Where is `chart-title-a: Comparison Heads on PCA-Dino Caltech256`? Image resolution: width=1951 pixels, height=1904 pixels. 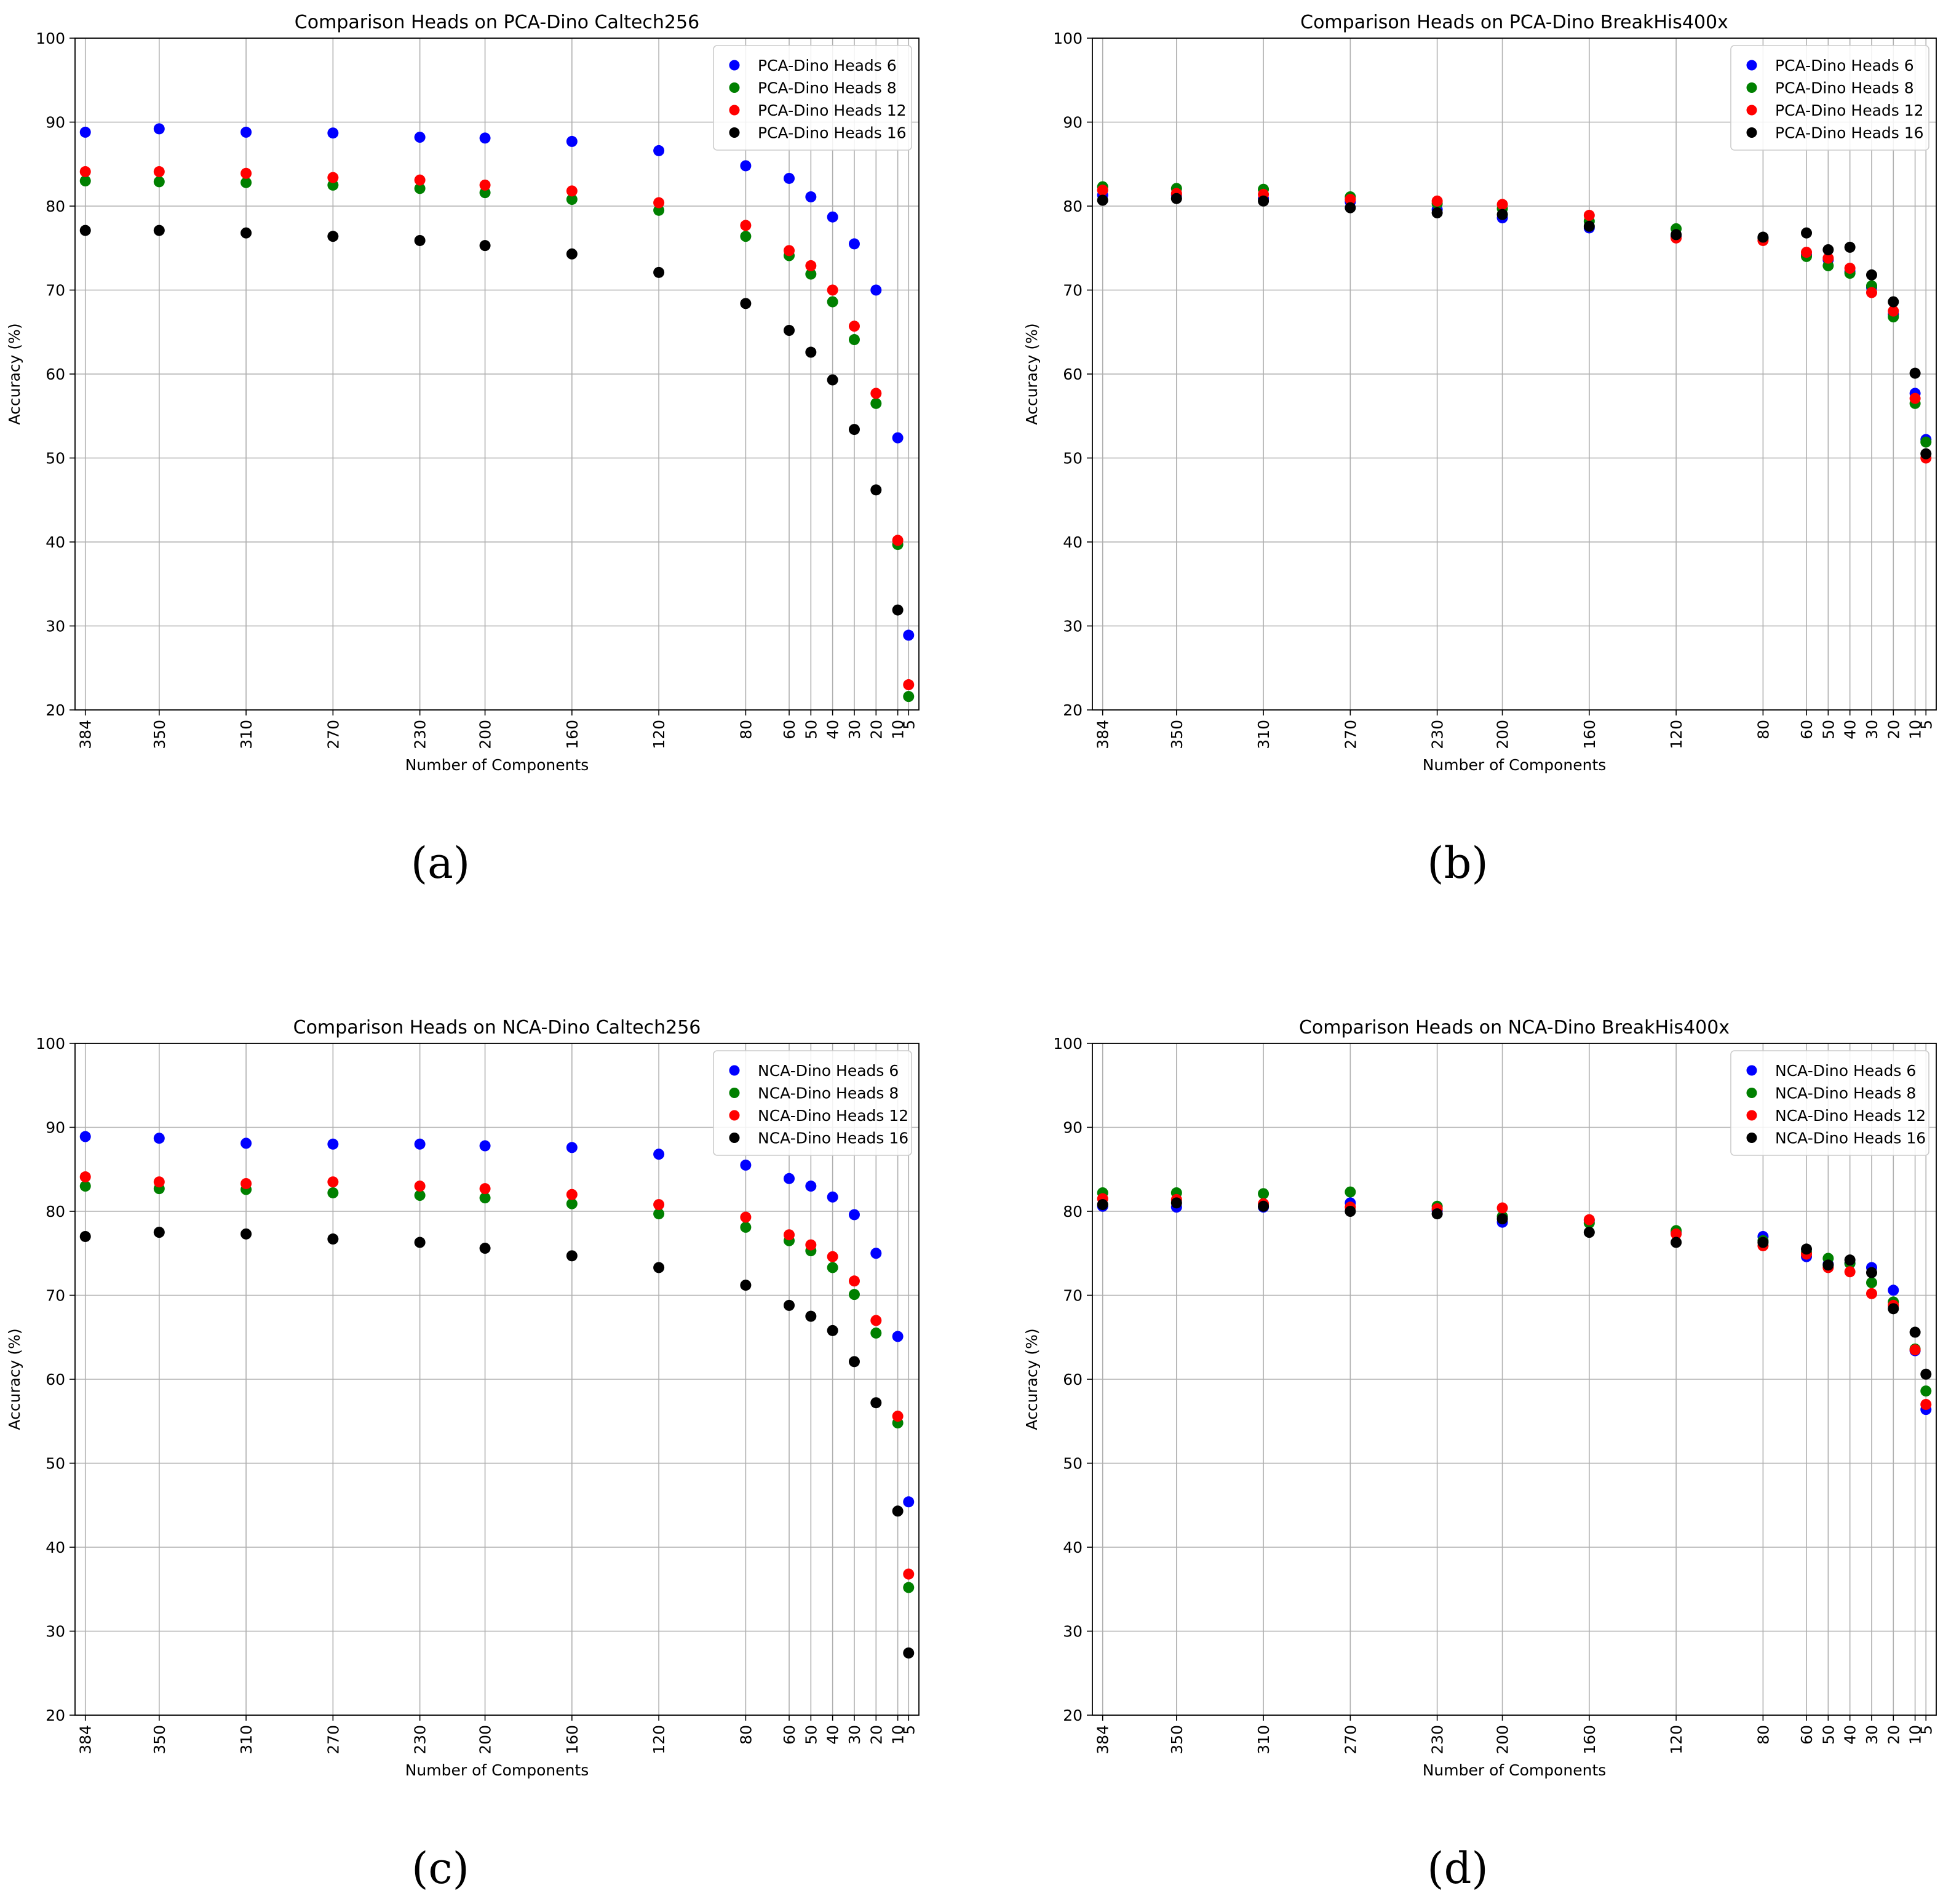
chart-title-a: Comparison Heads on PCA-Dino Caltech256 is located at coordinates (497, 22).